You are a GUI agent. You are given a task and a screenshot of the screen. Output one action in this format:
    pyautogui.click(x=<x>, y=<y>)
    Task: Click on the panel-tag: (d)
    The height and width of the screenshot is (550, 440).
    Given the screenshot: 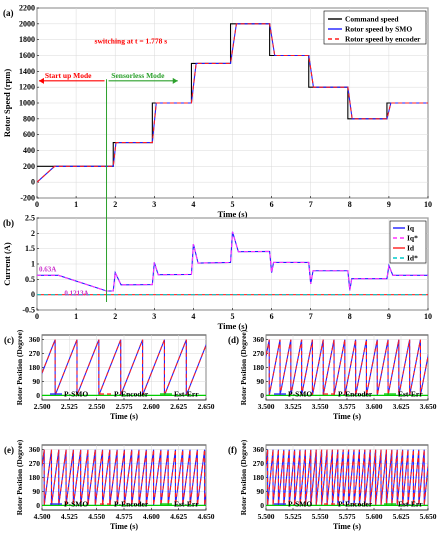 What is the action you would take?
    pyautogui.click(x=233, y=340)
    